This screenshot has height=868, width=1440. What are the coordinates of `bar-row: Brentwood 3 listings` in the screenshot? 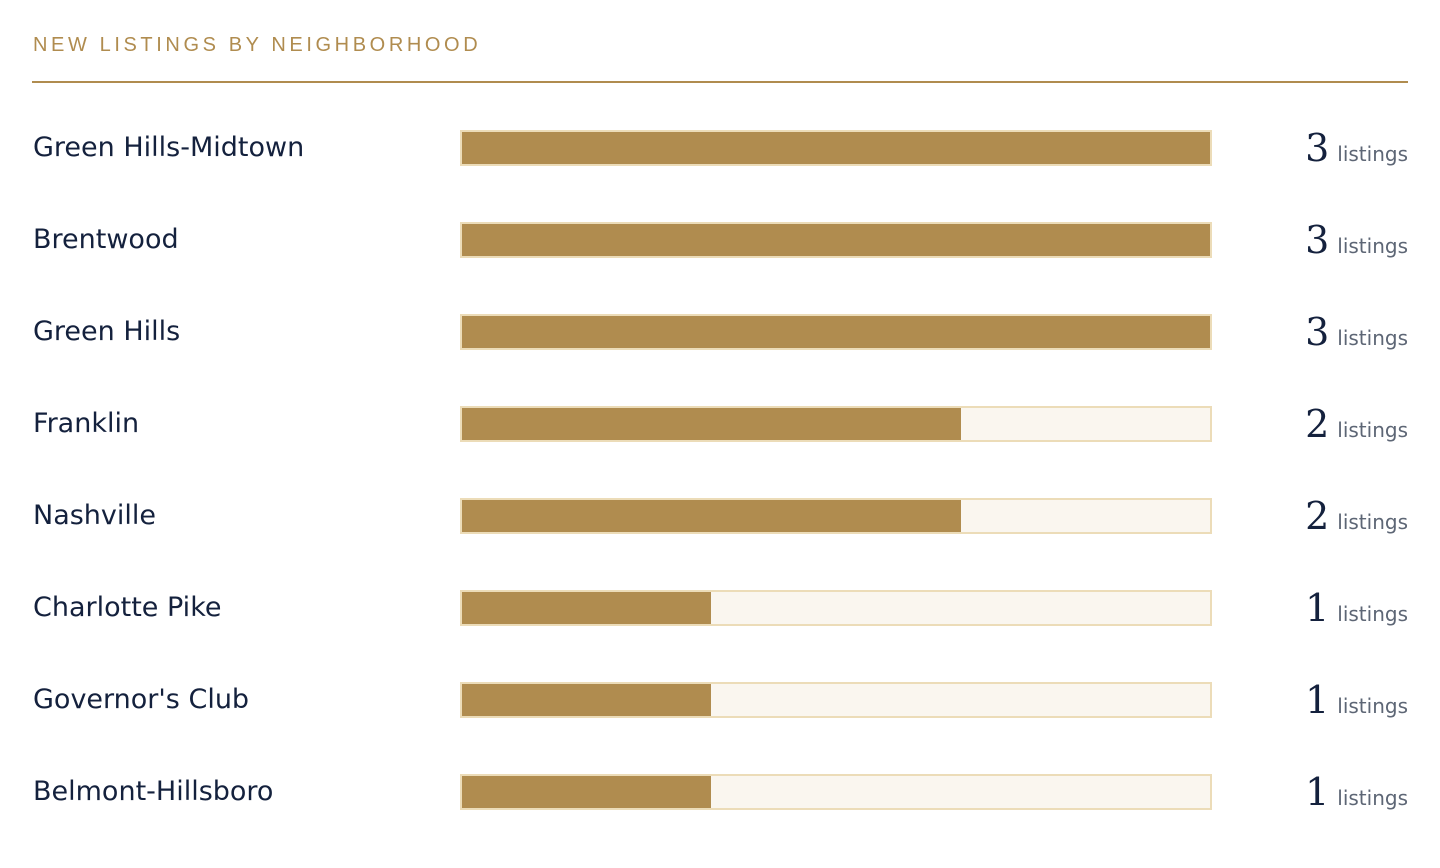 It's located at (720, 240).